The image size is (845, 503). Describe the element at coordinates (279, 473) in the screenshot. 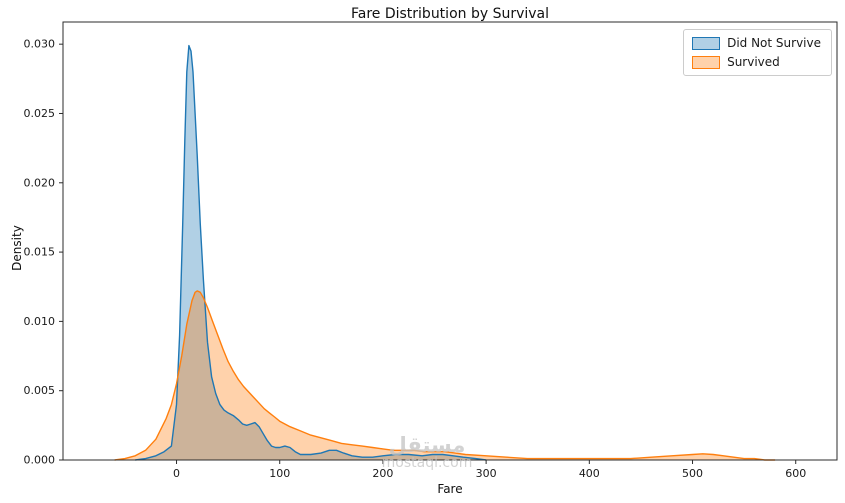

I see `x-tick-label: 100` at that location.